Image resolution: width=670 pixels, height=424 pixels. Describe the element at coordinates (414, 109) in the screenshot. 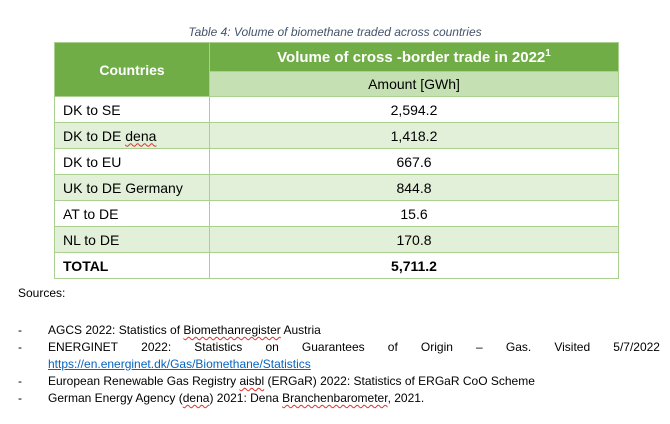

I see `amount-cell: 2,594.2` at that location.